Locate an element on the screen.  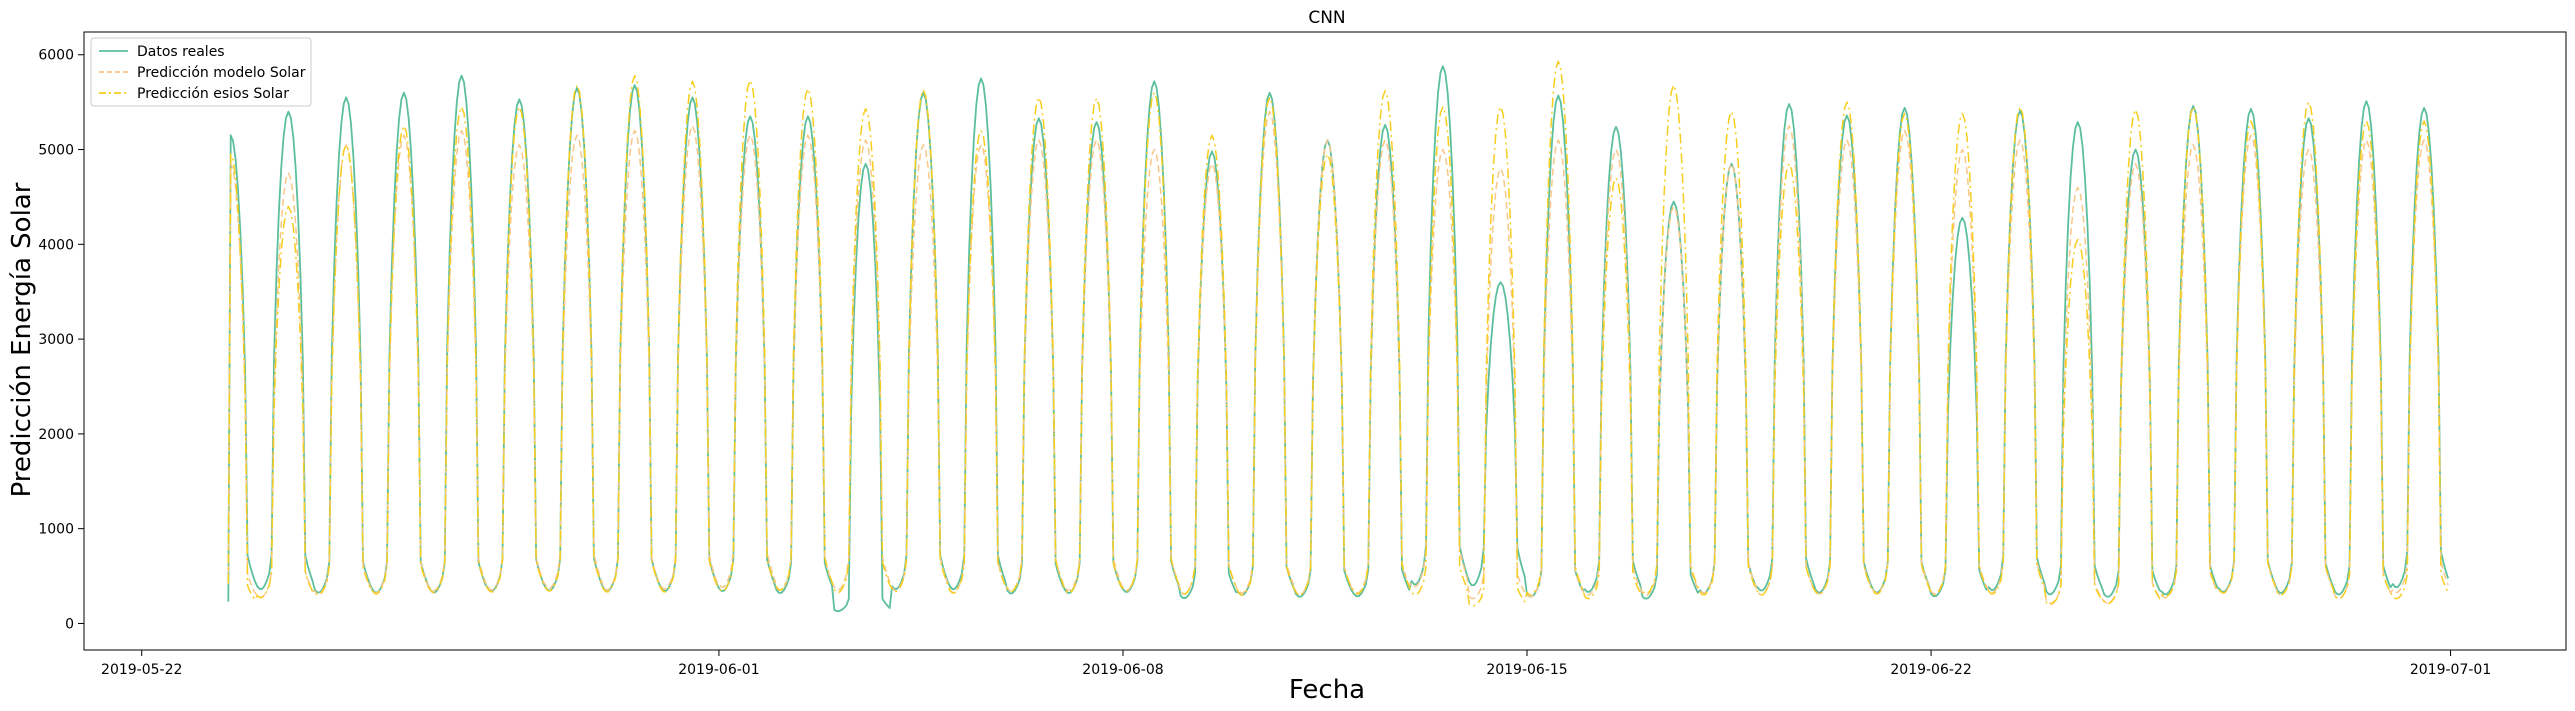
x-tick-label: 2019-06-15 is located at coordinates (1526, 670).